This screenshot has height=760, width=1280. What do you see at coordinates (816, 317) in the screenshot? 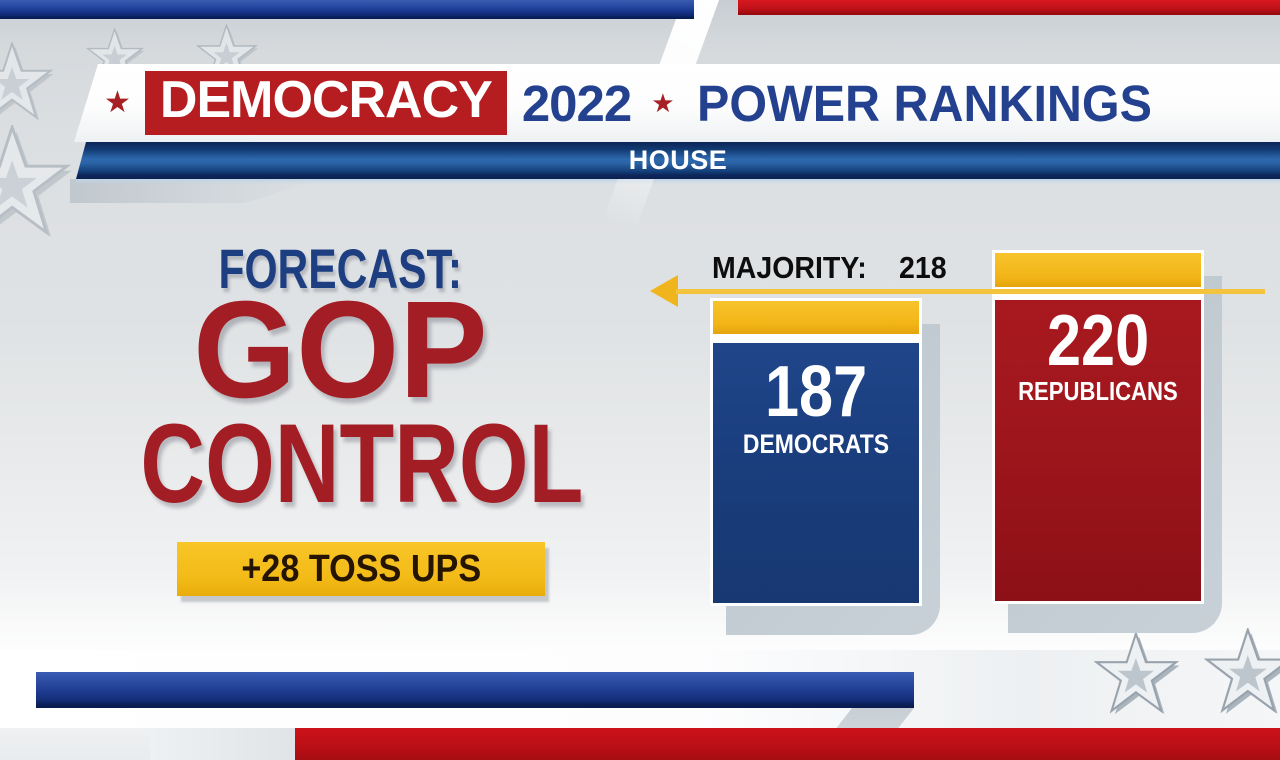
I see `democrats-tossup-cap` at bounding box center [816, 317].